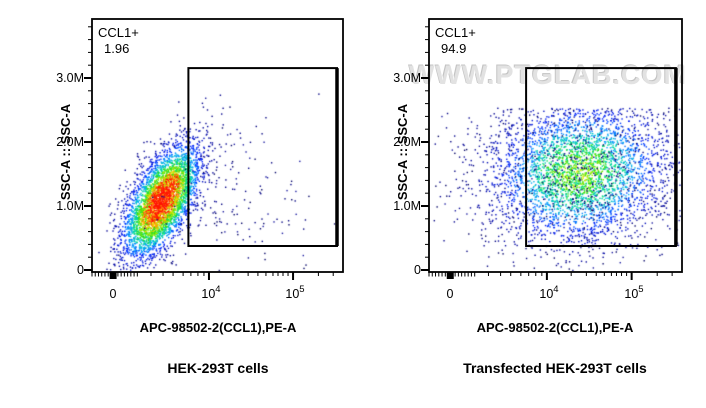 This screenshot has width=706, height=408. What do you see at coordinates (113, 294) in the screenshot?
I see `x-tick-0-left: 0` at bounding box center [113, 294].